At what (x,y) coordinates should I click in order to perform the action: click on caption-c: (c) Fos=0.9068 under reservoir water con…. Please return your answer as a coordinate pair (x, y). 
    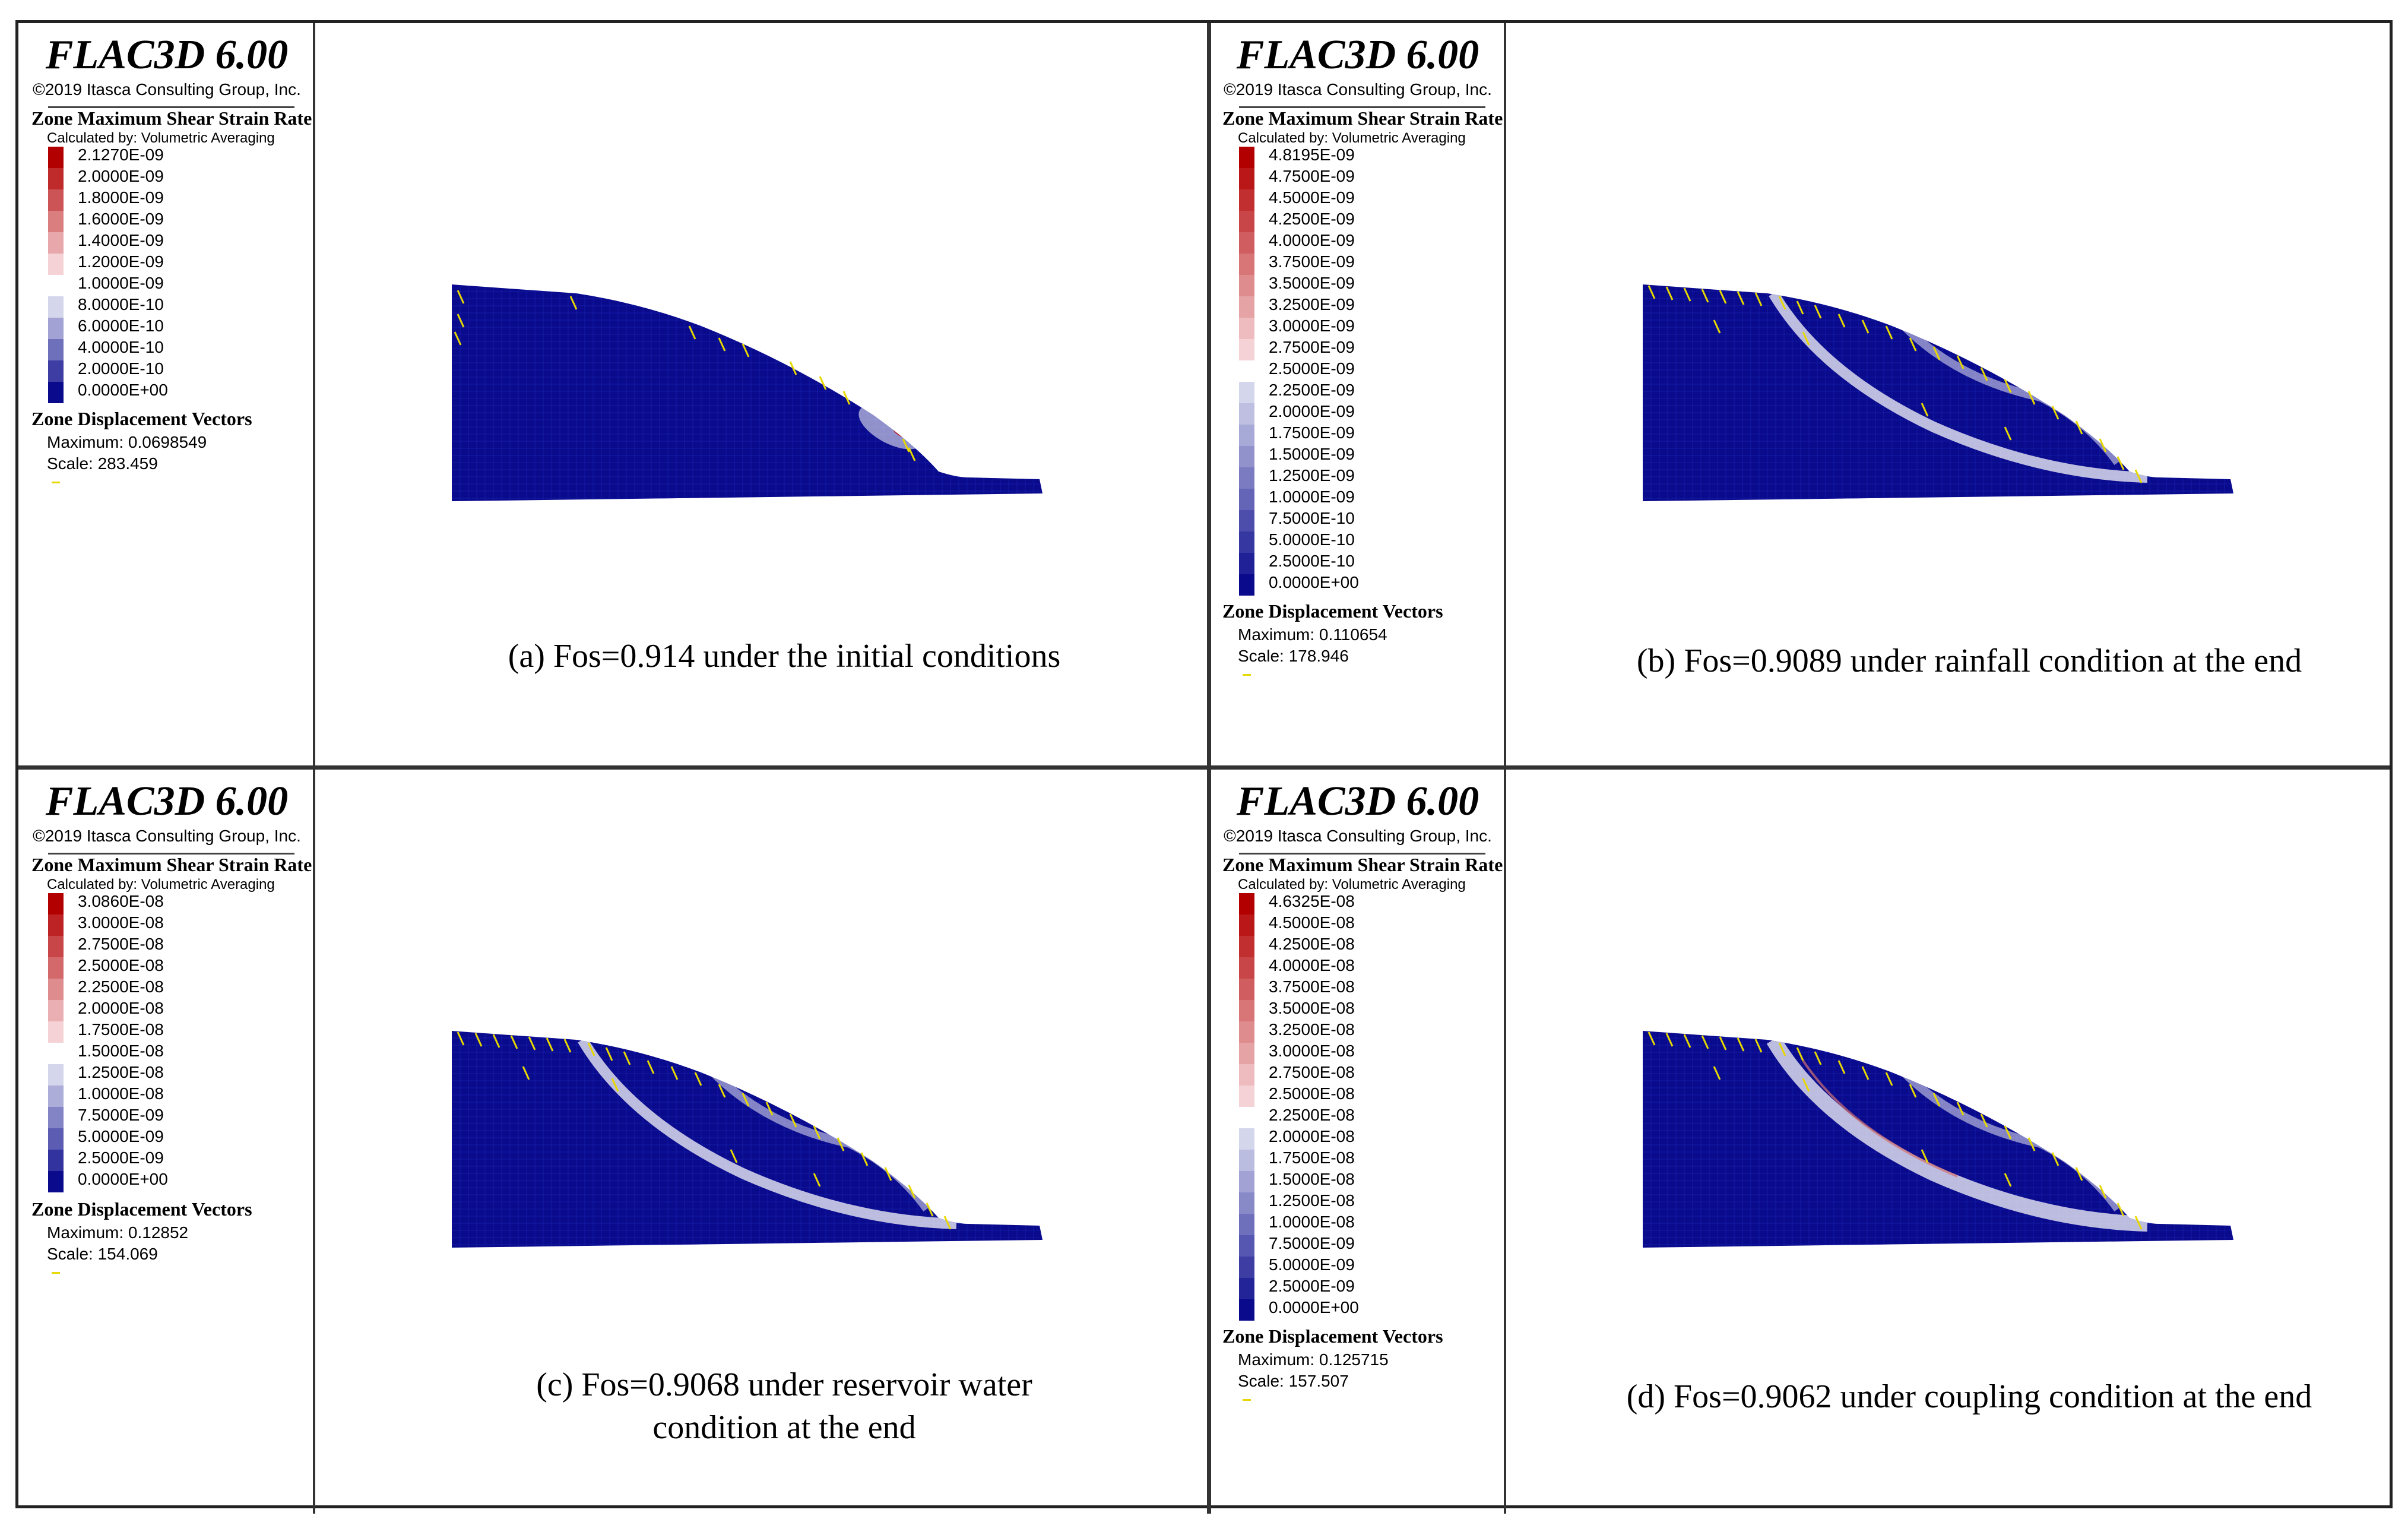
    Looking at the image, I should click on (784, 1406).